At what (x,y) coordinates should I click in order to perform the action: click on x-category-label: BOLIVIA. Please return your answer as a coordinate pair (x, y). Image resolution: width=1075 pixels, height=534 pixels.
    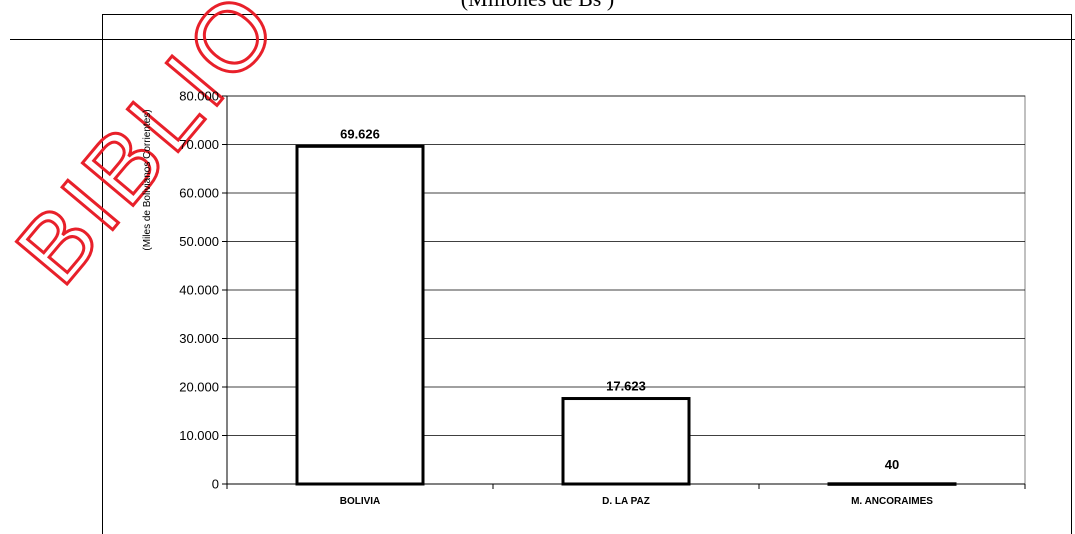
    Looking at the image, I should click on (360, 501).